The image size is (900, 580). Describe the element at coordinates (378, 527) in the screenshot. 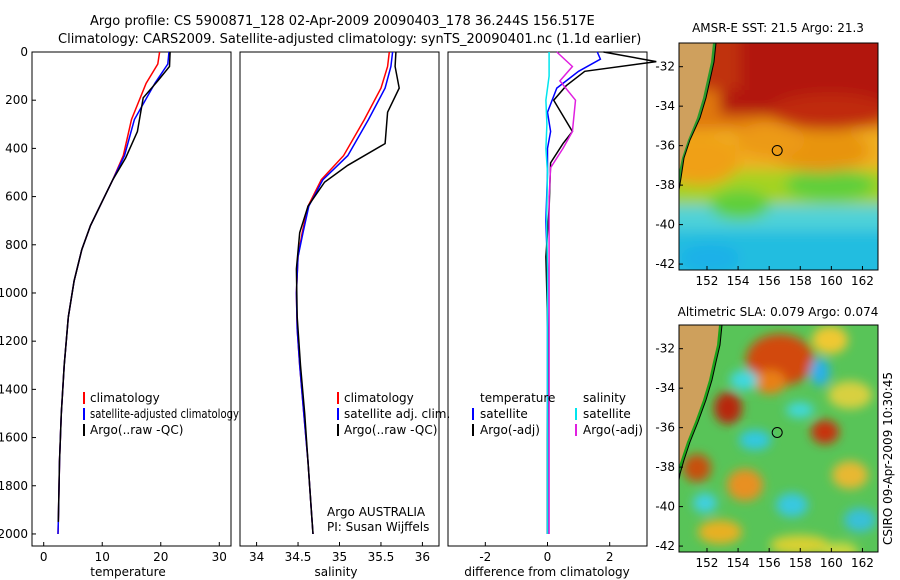

I see `pi-label: PI: Susan Wijffels` at that location.